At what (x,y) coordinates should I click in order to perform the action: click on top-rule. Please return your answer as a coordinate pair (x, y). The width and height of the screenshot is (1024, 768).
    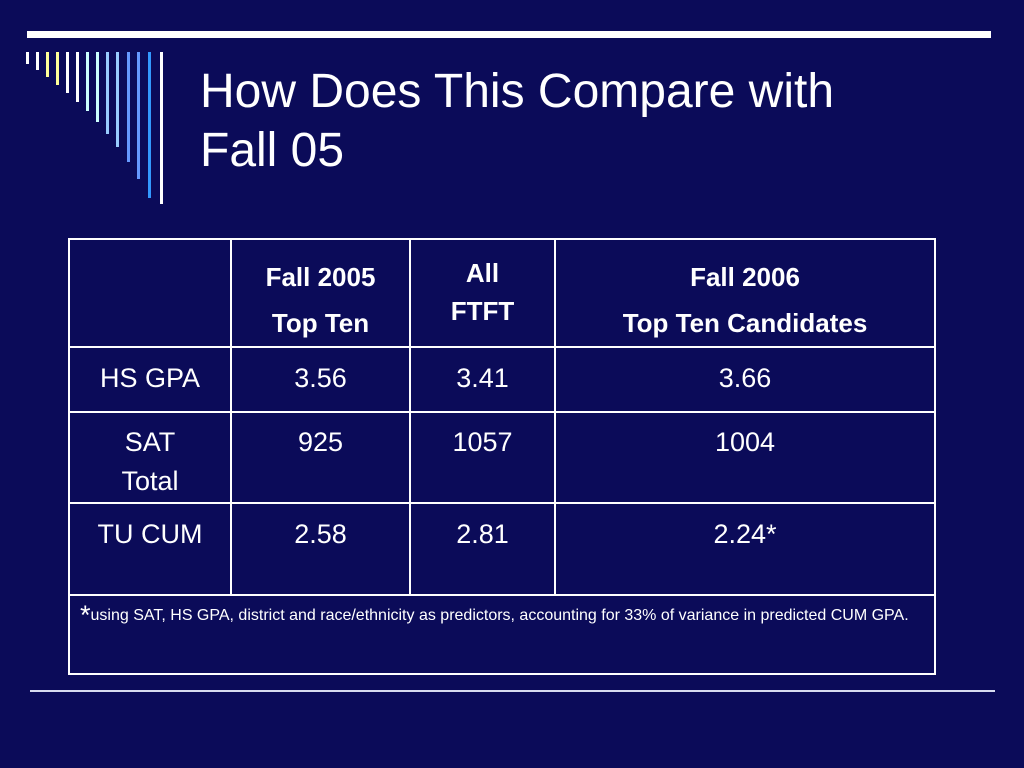
    Looking at the image, I should click on (509, 34).